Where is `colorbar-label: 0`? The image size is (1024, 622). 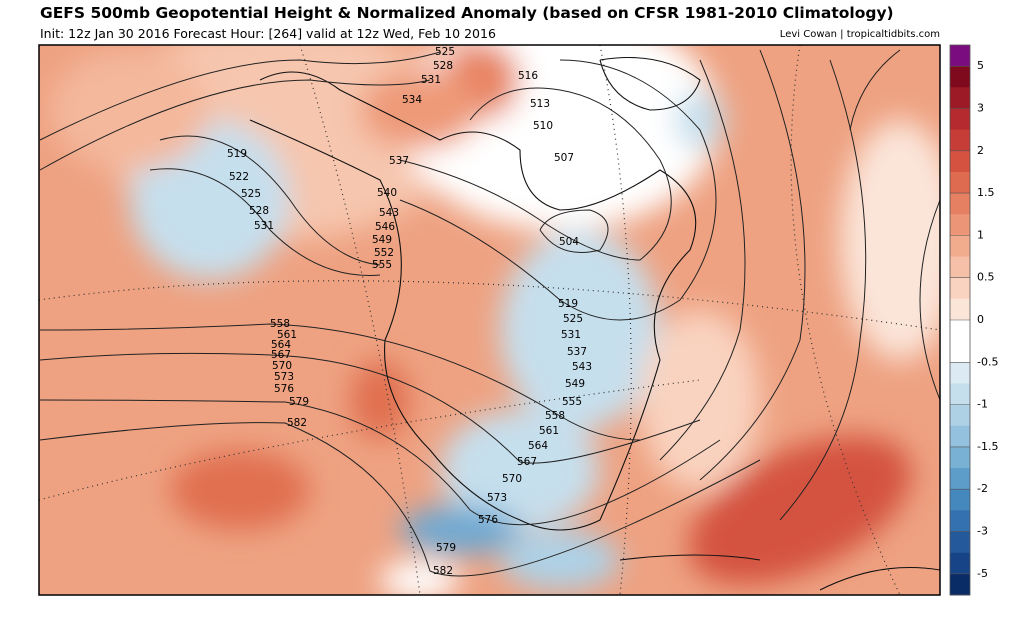
colorbar-label: 0 is located at coordinates (980, 319).